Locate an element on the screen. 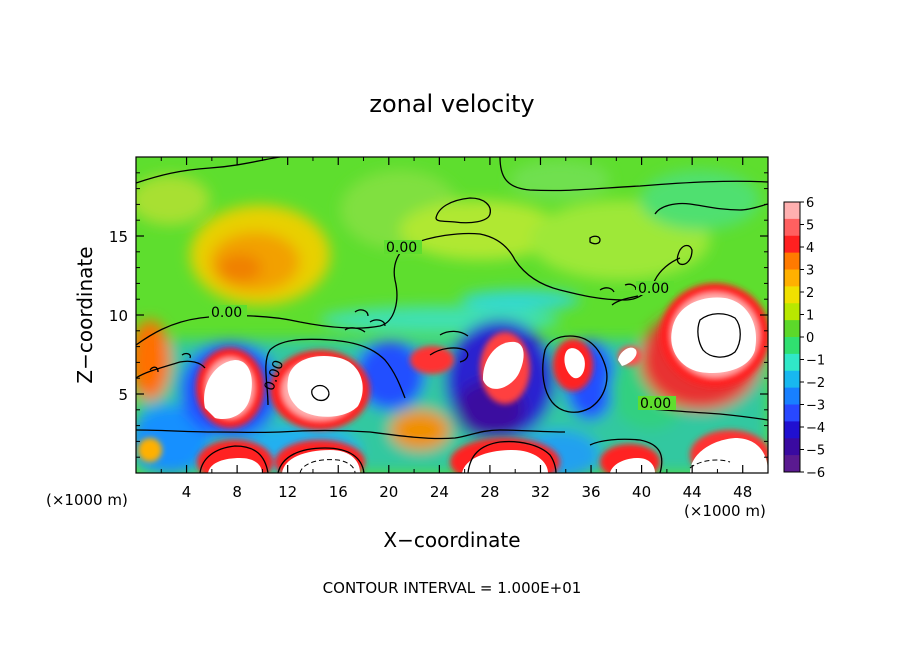 Image resolution: width=904 pixels, height=654 pixels. colorbar-tick-label: 2 is located at coordinates (810, 293).